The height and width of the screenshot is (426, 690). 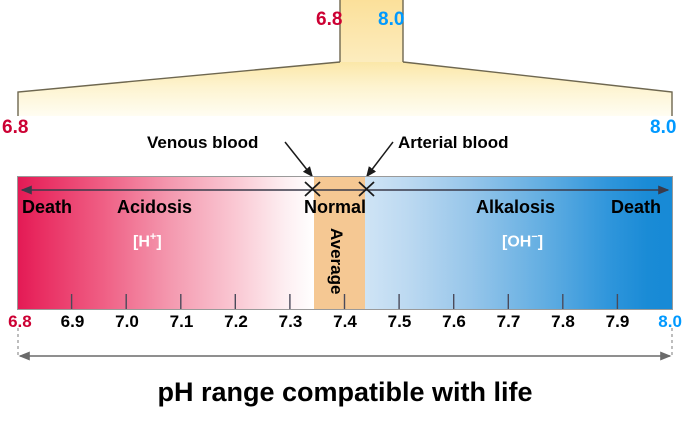 I want to click on axis-tick-label: 7.3, so click(x=290, y=321).